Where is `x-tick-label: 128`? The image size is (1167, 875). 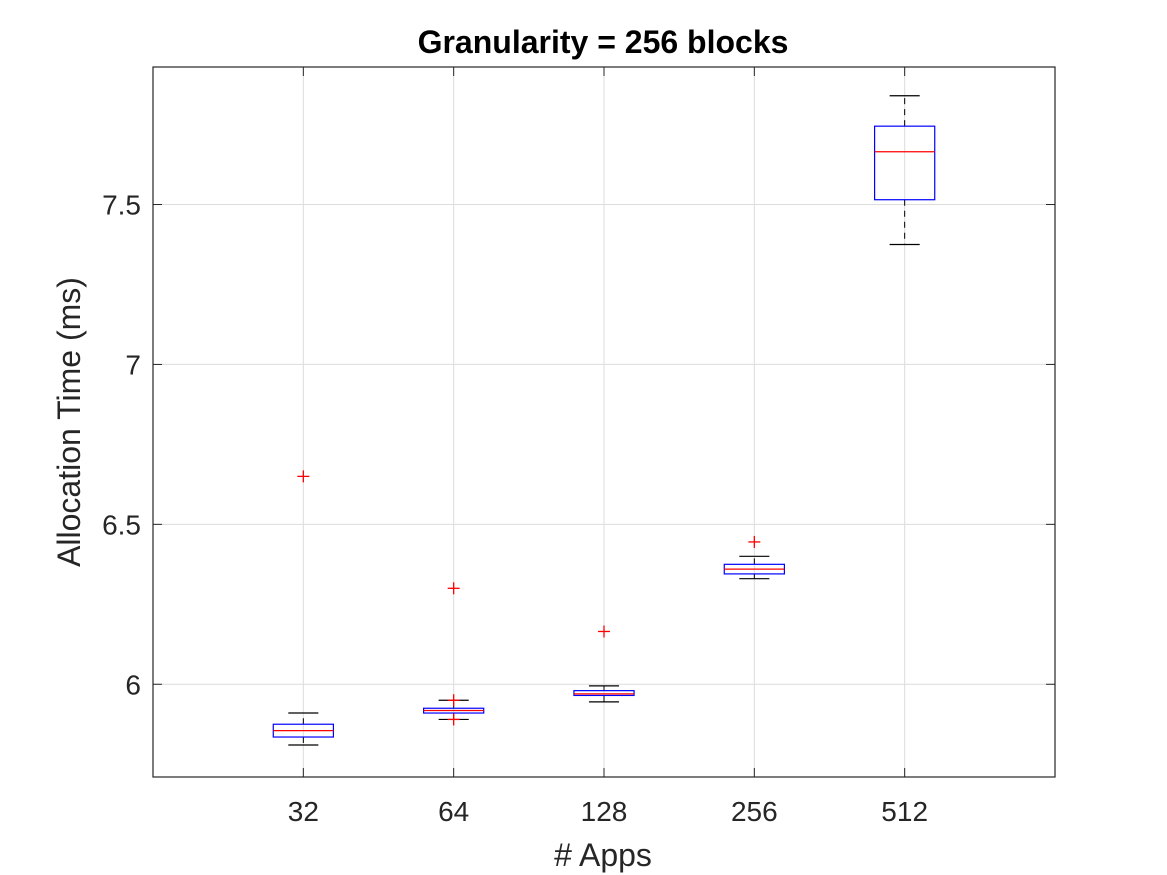
x-tick-label: 128 is located at coordinates (604, 811).